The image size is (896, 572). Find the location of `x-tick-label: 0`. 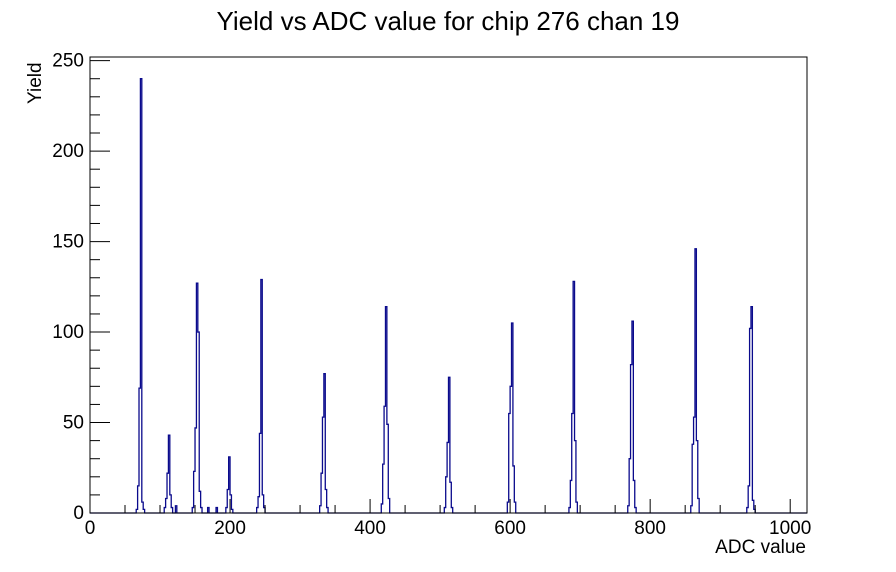

x-tick-label: 0 is located at coordinates (90, 528).